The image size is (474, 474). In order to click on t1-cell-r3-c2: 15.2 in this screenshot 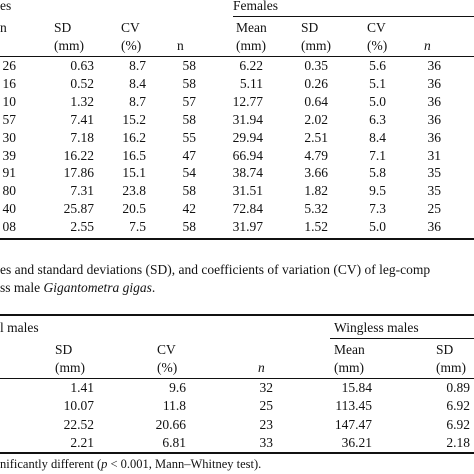, I will do `click(134, 119)`.